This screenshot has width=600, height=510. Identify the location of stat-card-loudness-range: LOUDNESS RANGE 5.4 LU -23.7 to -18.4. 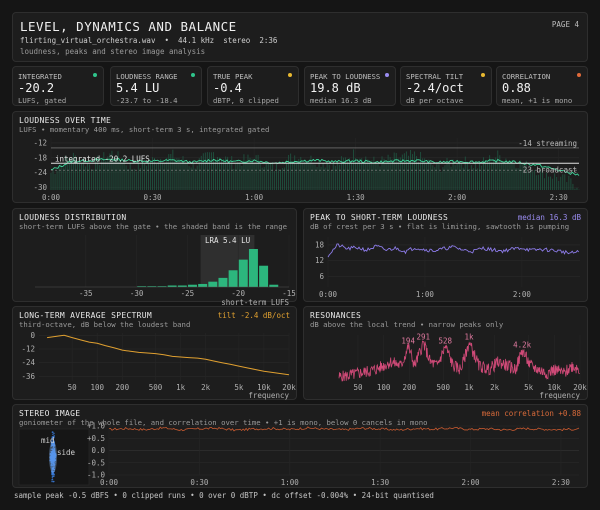
(156, 86).